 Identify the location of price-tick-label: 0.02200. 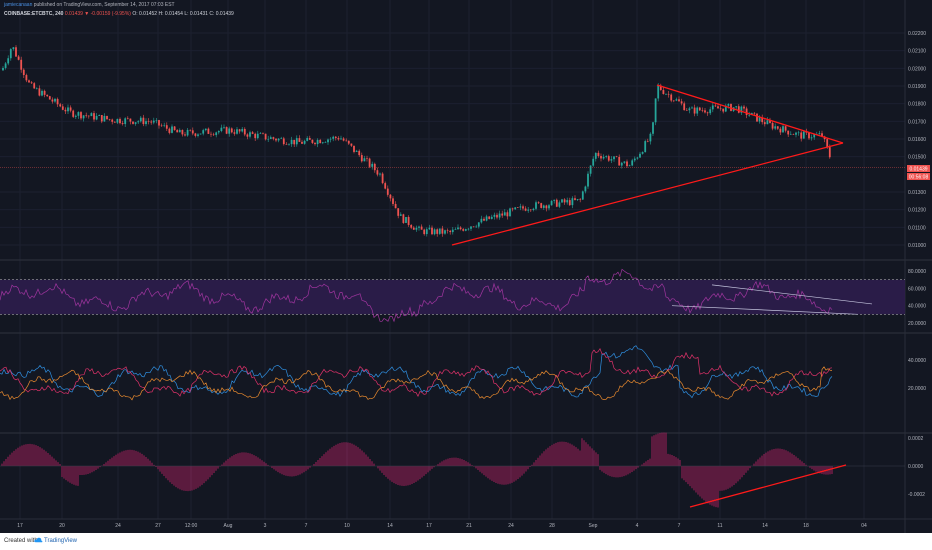
(917, 34).